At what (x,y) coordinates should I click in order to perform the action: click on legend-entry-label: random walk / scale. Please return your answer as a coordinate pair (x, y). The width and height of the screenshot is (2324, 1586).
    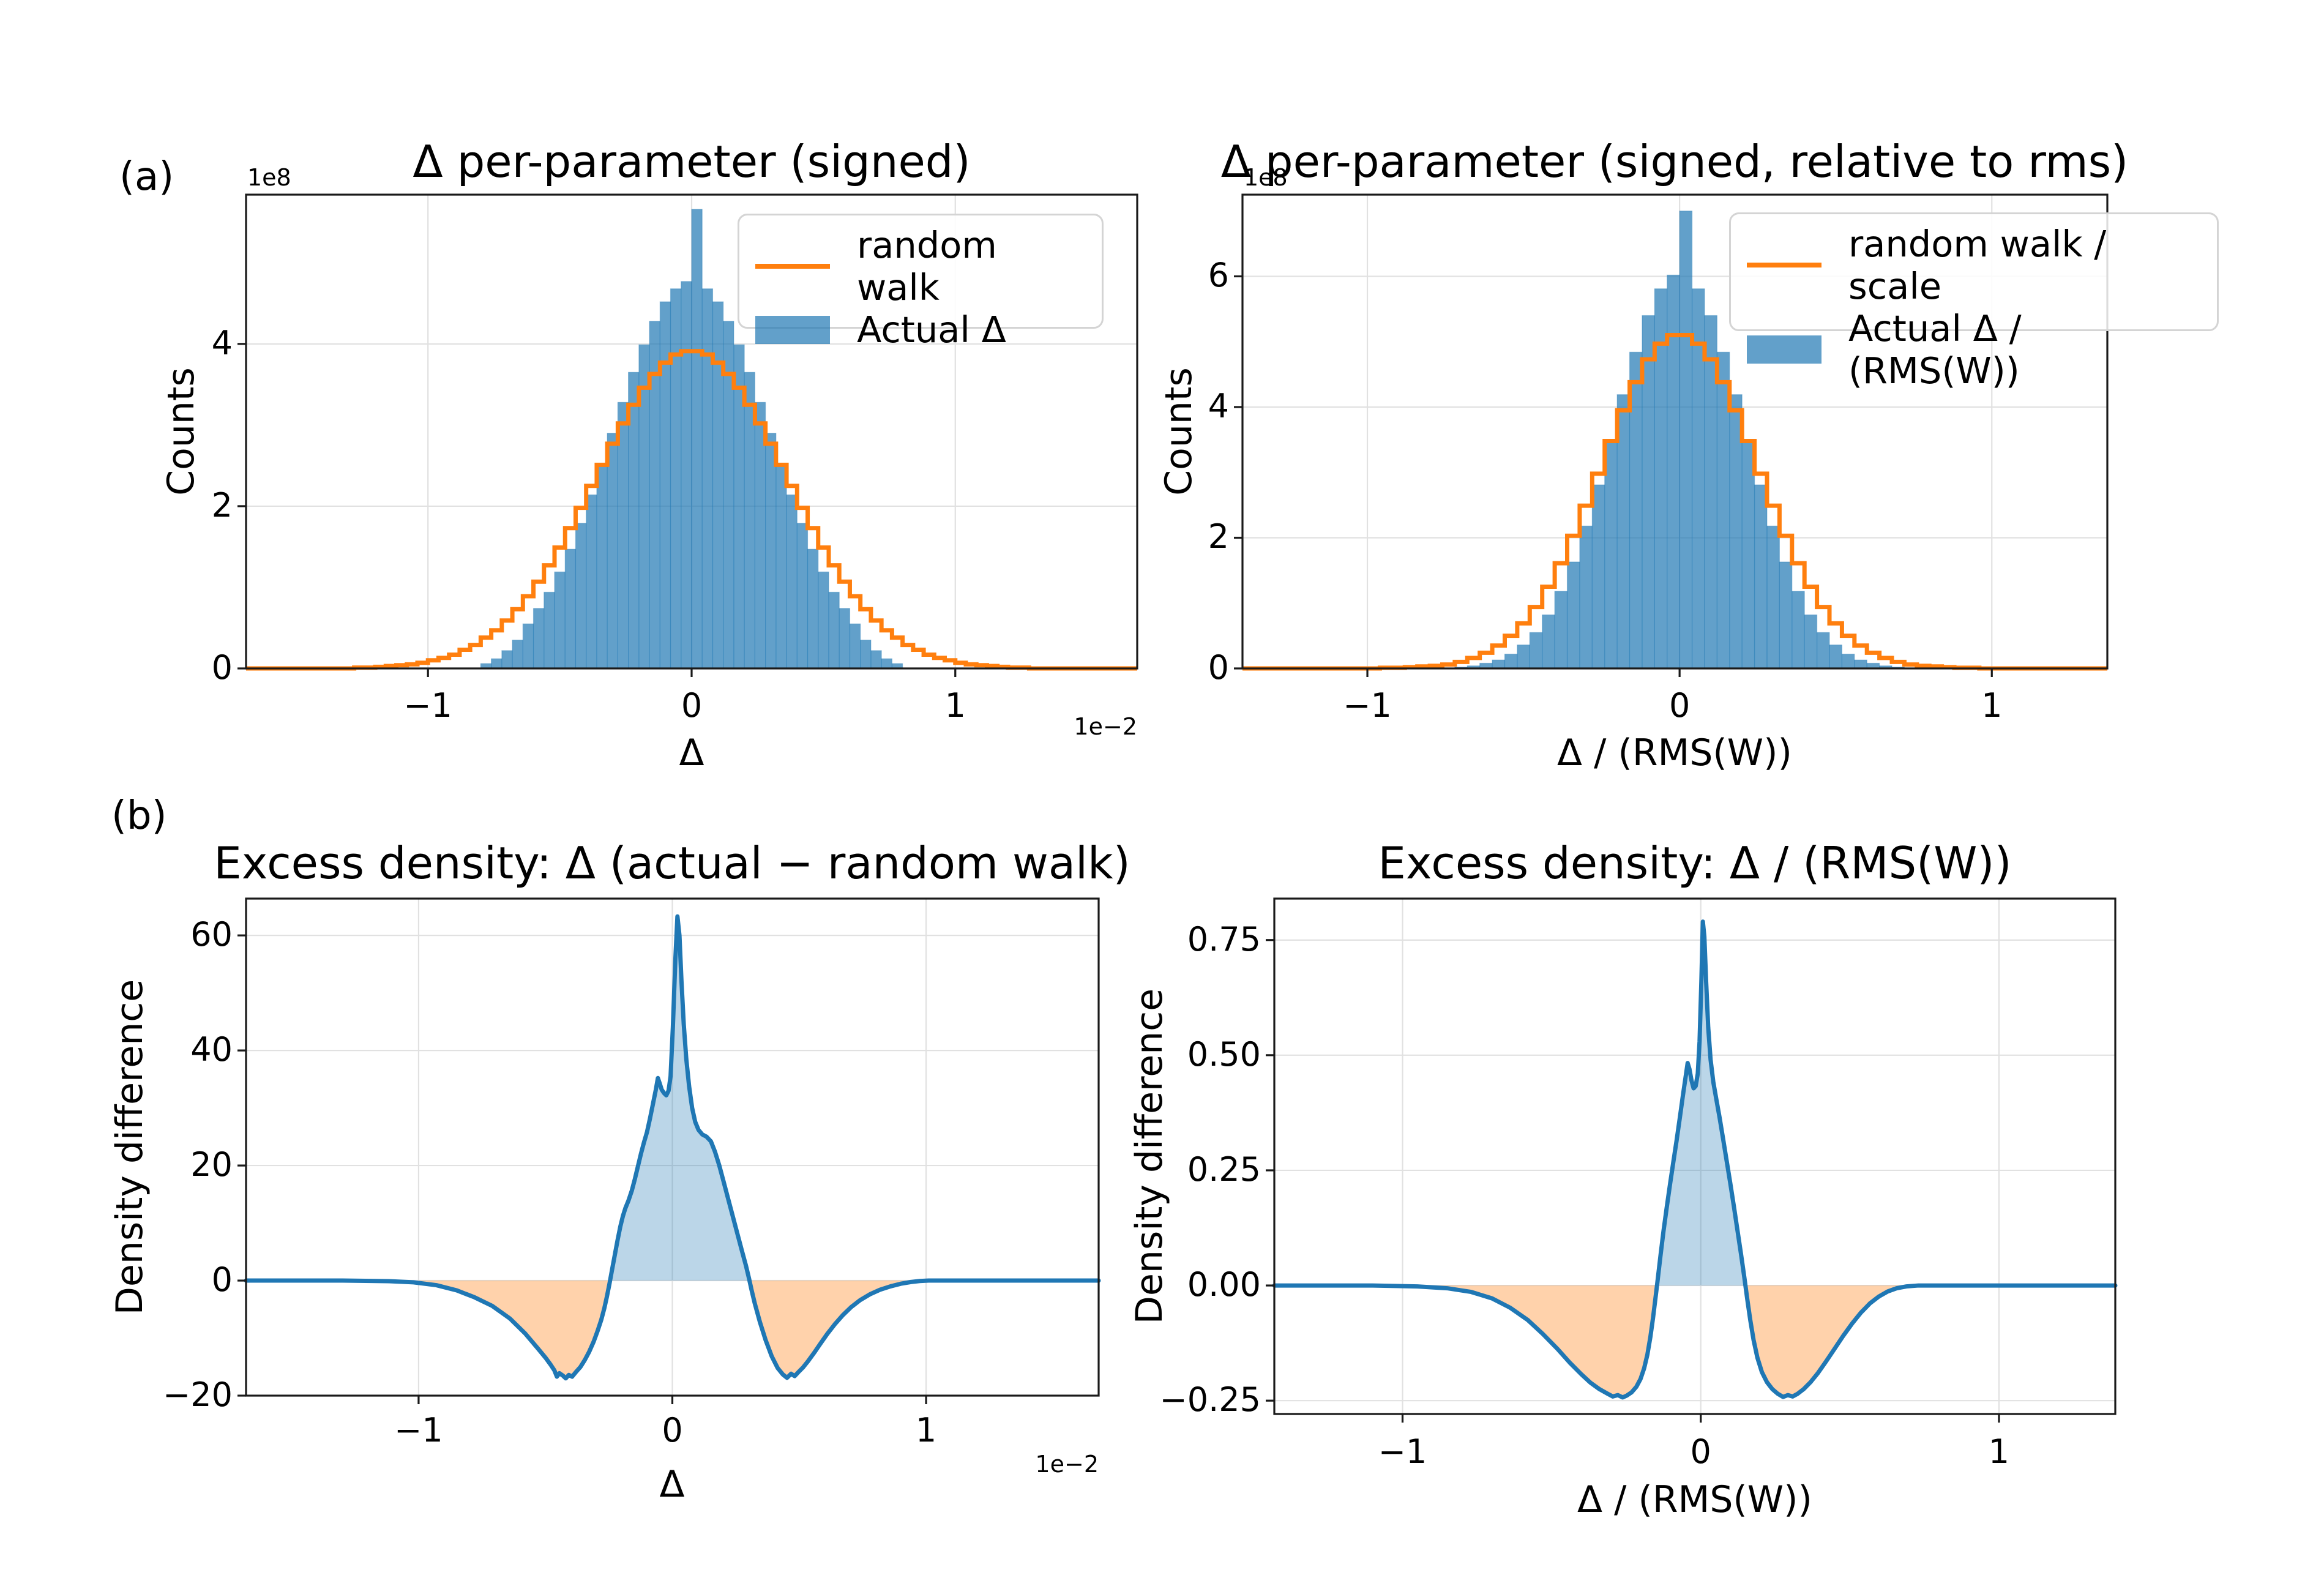
    Looking at the image, I should click on (1978, 265).